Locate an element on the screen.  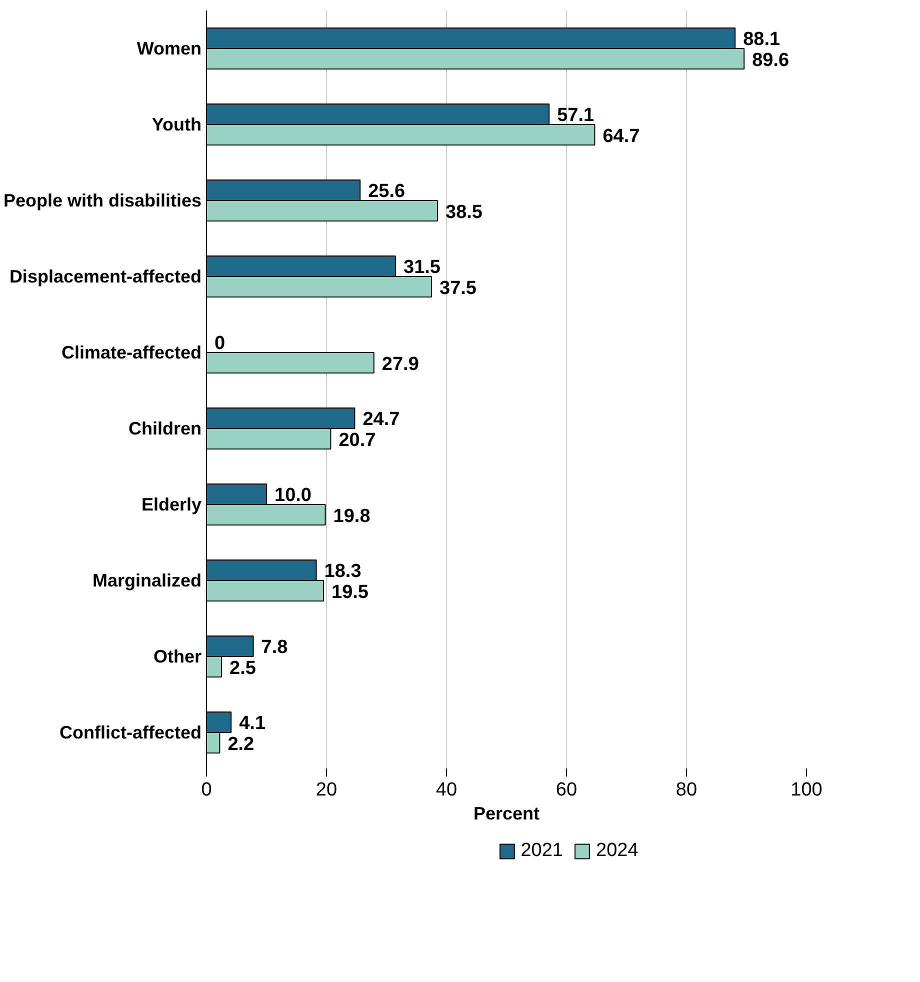
data-label: 10.0 is located at coordinates (293, 495).